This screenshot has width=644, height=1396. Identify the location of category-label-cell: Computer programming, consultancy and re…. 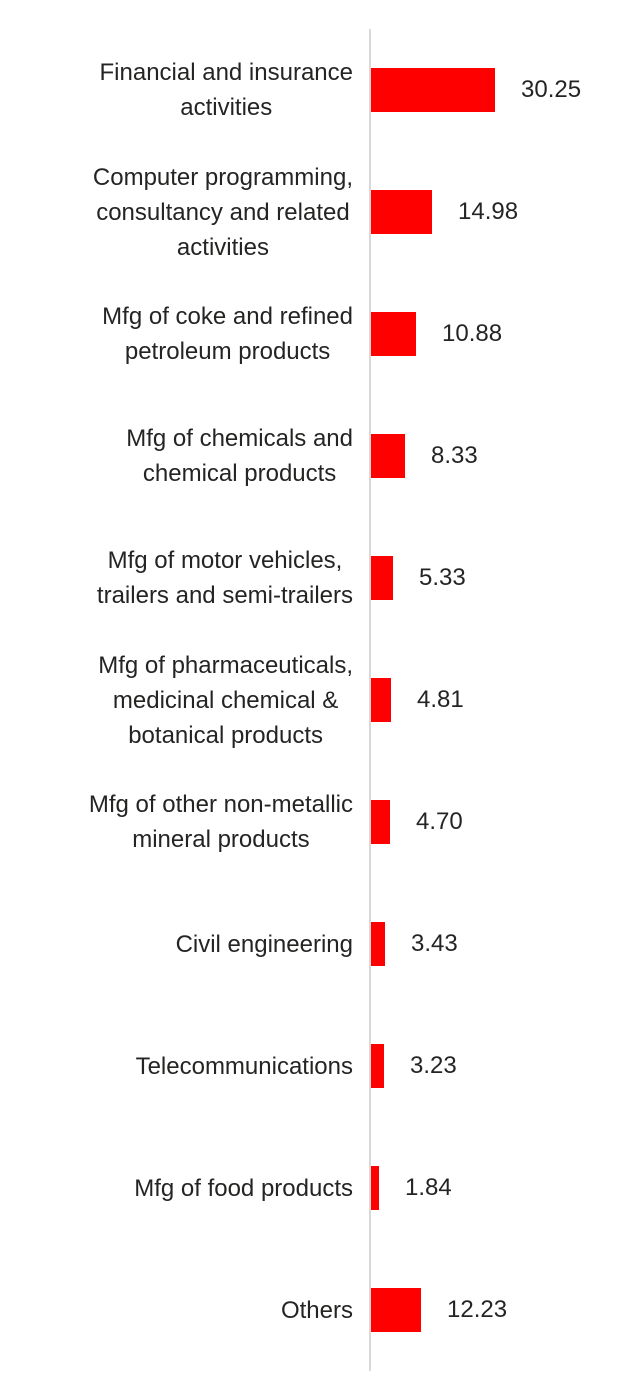
(176, 212).